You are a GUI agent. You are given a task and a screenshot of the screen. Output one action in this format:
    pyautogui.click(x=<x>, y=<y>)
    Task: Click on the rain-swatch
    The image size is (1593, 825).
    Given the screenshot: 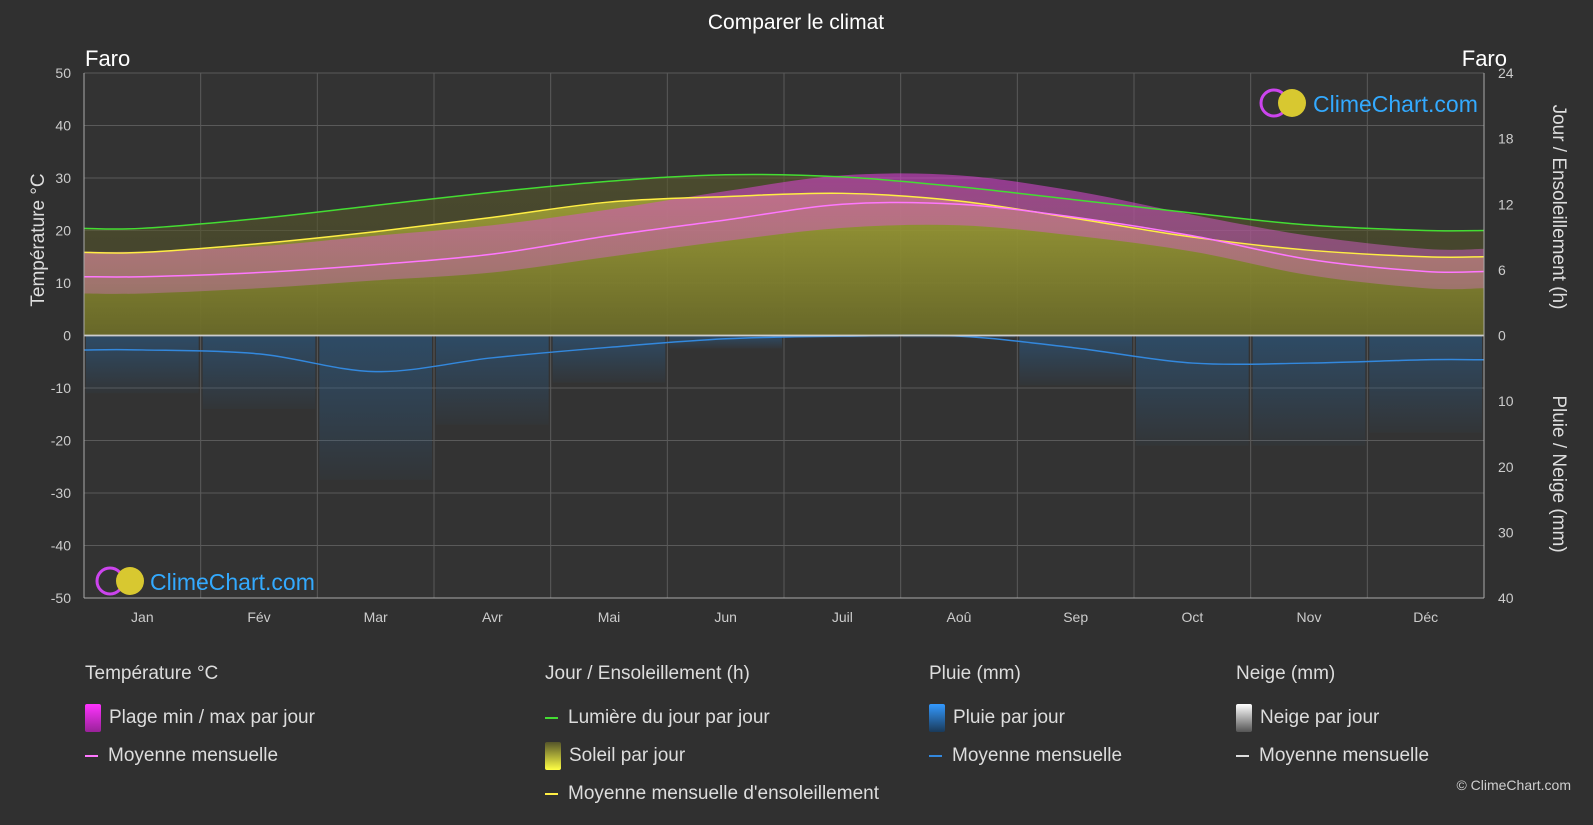 What is the action you would take?
    pyautogui.click(x=937, y=718)
    